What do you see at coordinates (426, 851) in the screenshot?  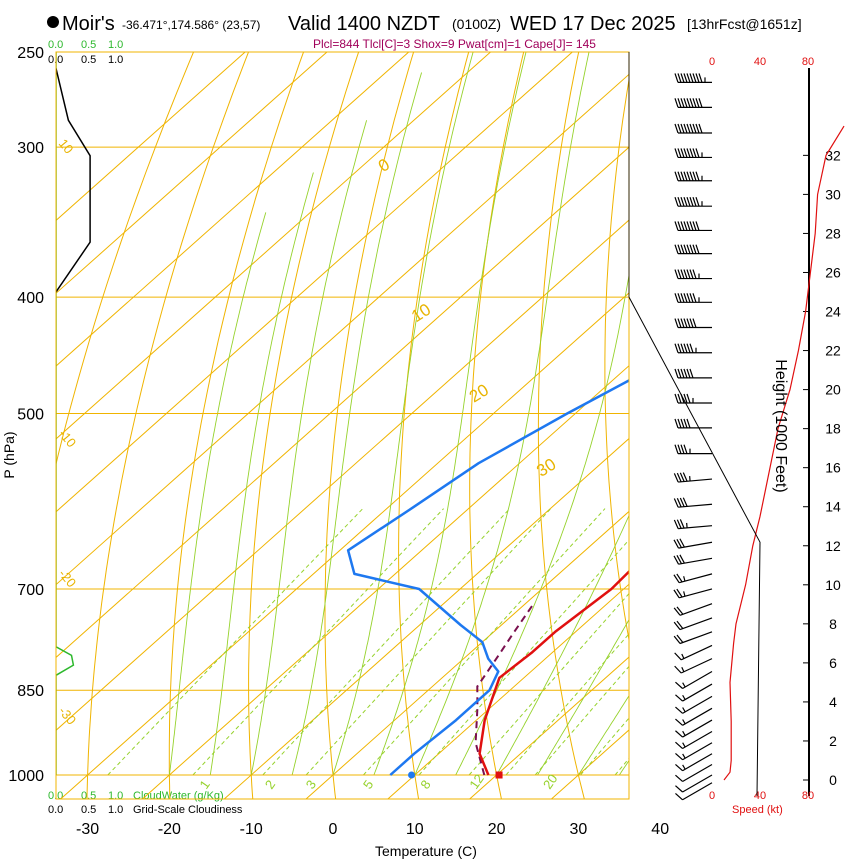 I see `x-axis-title: Temperature (C)` at bounding box center [426, 851].